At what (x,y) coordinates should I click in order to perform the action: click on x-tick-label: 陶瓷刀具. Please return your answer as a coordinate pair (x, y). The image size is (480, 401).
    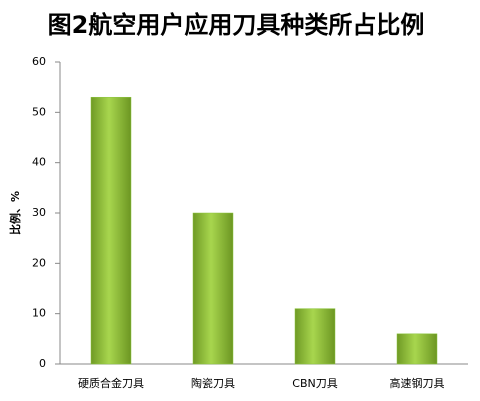
    Looking at the image, I should click on (213, 383).